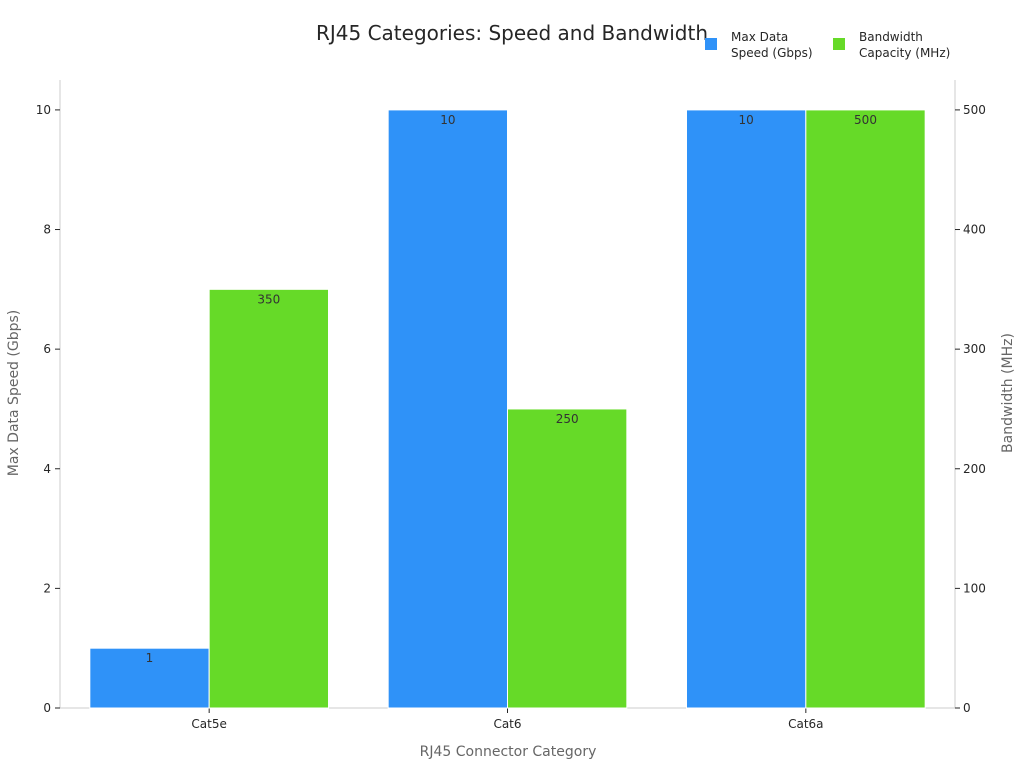  What do you see at coordinates (759, 37) in the screenshot?
I see `legend-label: Max Data` at bounding box center [759, 37].